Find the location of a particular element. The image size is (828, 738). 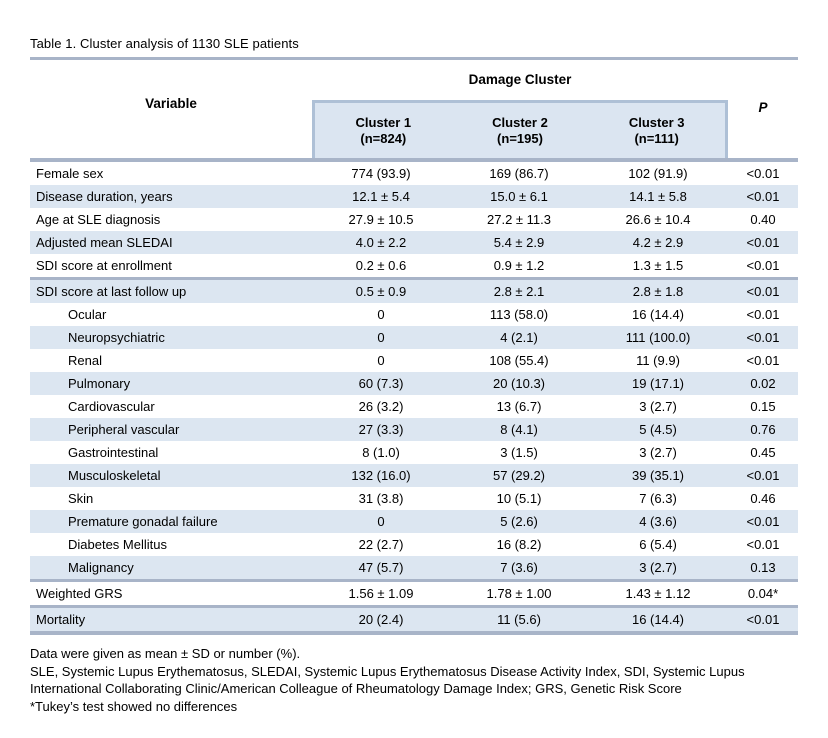

cluster-name: Cluster 1 is located at coordinates (383, 122).